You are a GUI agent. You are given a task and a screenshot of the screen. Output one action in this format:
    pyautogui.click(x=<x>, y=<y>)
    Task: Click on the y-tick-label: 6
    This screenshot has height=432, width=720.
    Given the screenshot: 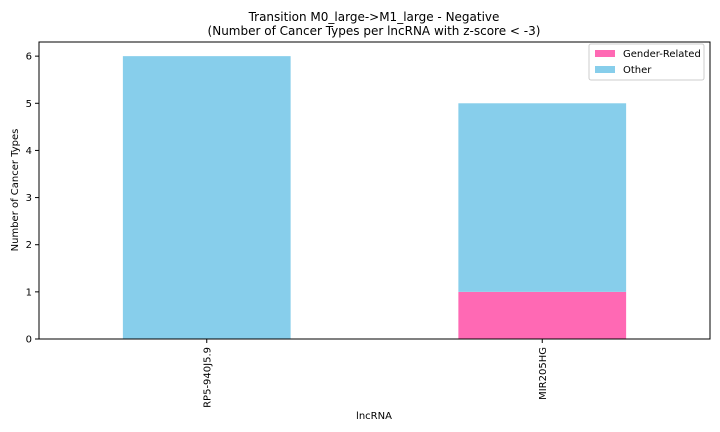 What is the action you would take?
    pyautogui.click(x=29, y=57)
    